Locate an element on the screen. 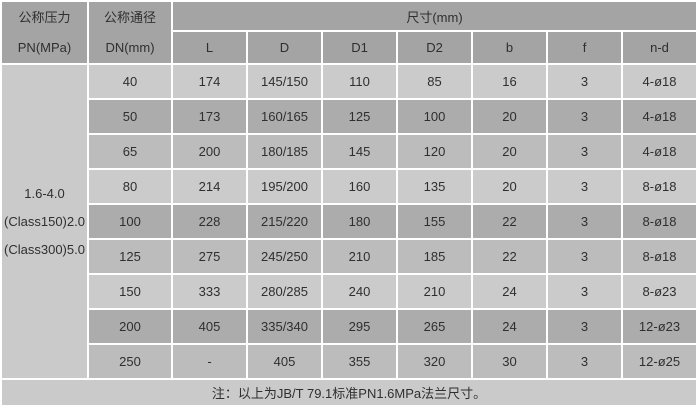 The height and width of the screenshot is (407, 698). header-row-1: 公称压力 PN(MPa) 公称通径 DN(mm) 尺寸(mm) is located at coordinates (349, 32).